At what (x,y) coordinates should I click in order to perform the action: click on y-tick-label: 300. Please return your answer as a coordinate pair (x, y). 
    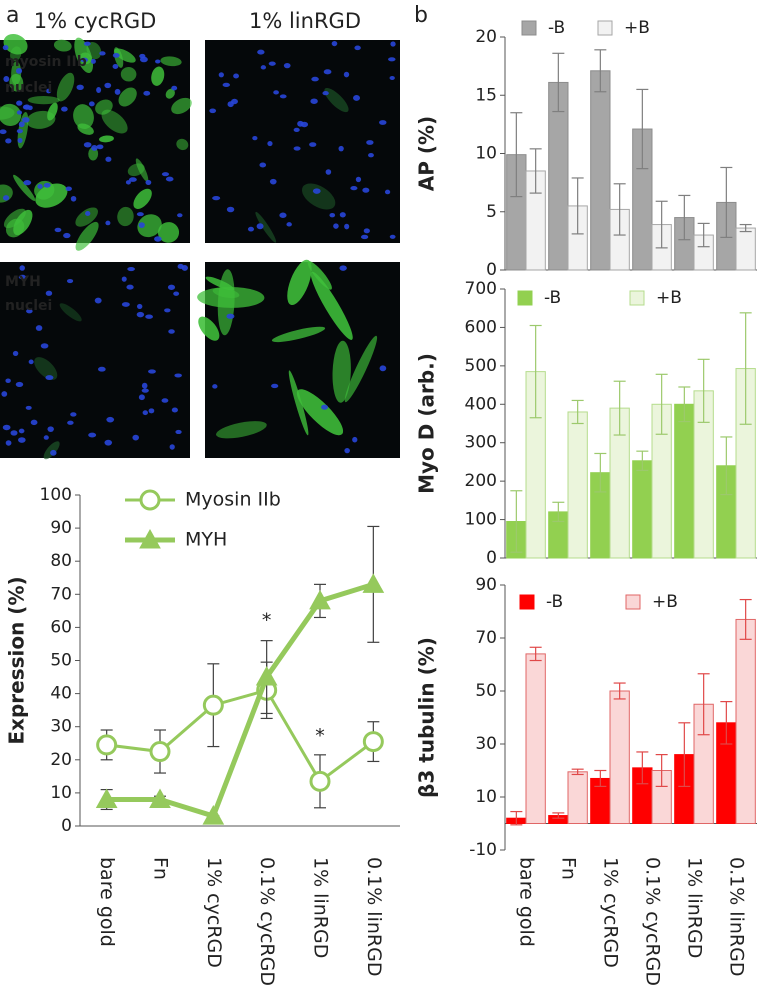
    Looking at the image, I should click on (481, 443).